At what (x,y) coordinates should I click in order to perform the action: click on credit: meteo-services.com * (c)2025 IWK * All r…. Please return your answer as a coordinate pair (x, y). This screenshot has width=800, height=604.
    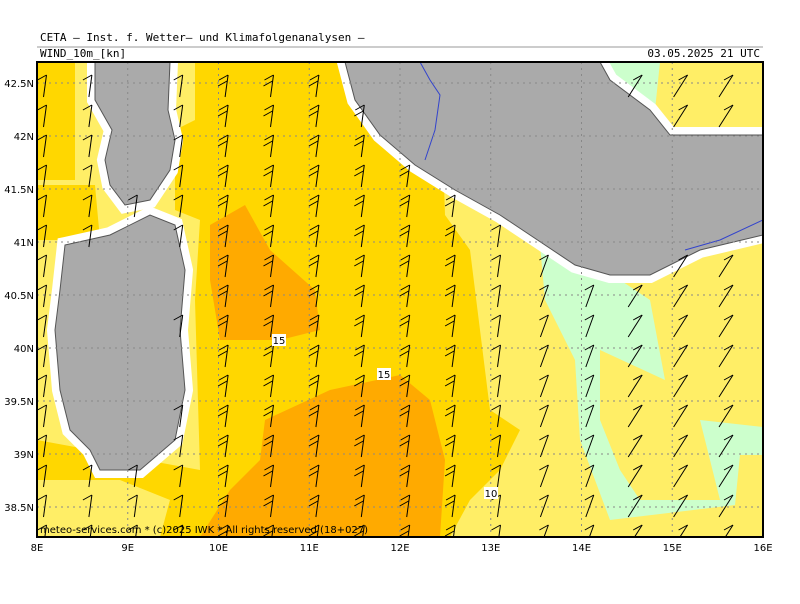
    Looking at the image, I should click on (204, 530).